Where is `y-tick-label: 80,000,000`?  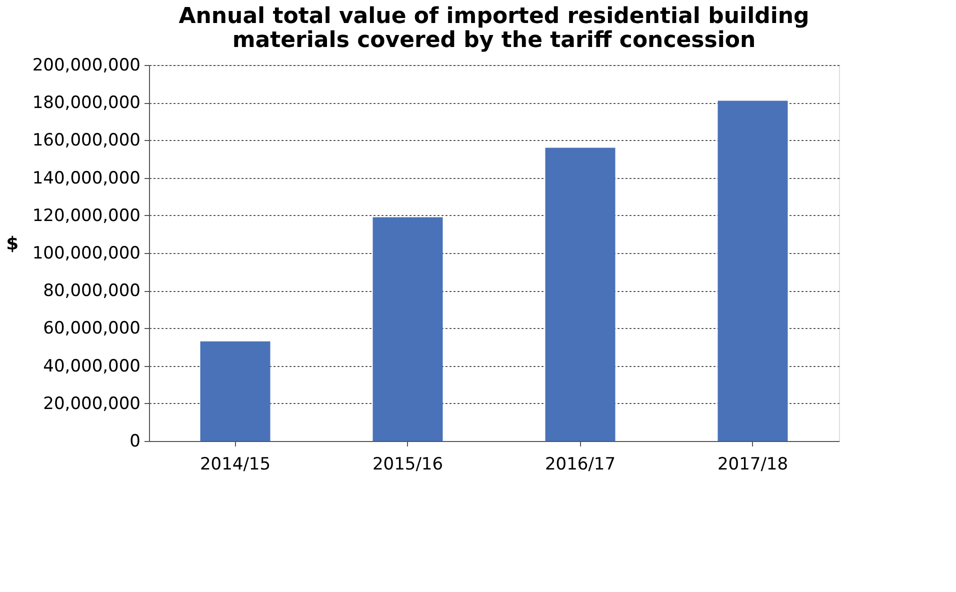
y-tick-label: 80,000,000 is located at coordinates (91, 291).